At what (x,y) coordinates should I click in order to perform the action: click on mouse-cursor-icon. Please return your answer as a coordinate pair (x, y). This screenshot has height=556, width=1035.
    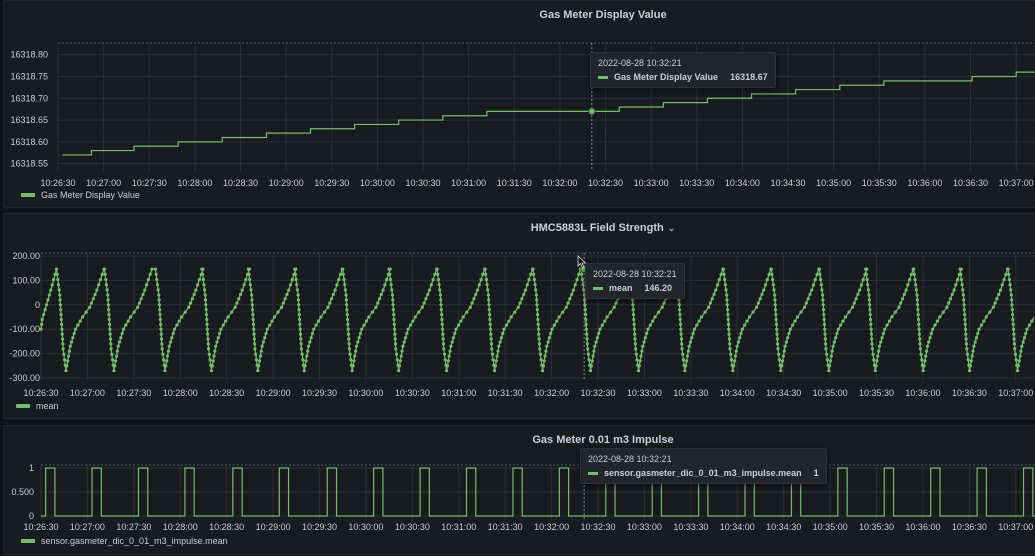
    Looking at the image, I should click on (582, 262).